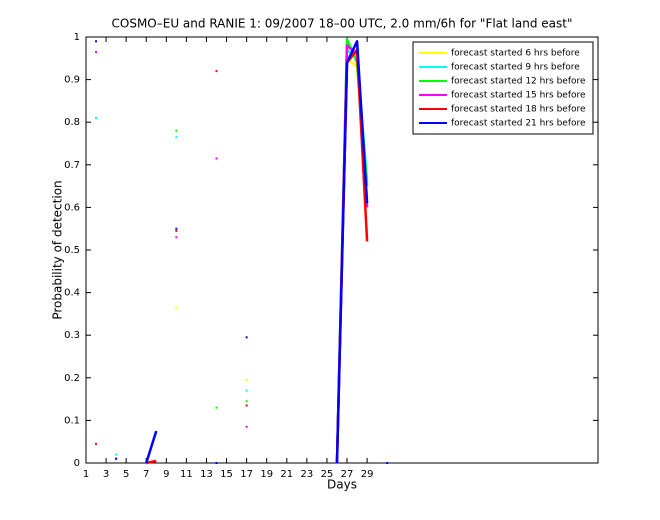 Image resolution: width=660 pixels, height=520 pixels. Describe the element at coordinates (518, 96) in the screenshot. I see `legend-label: forecast started 15 hrs before` at that location.